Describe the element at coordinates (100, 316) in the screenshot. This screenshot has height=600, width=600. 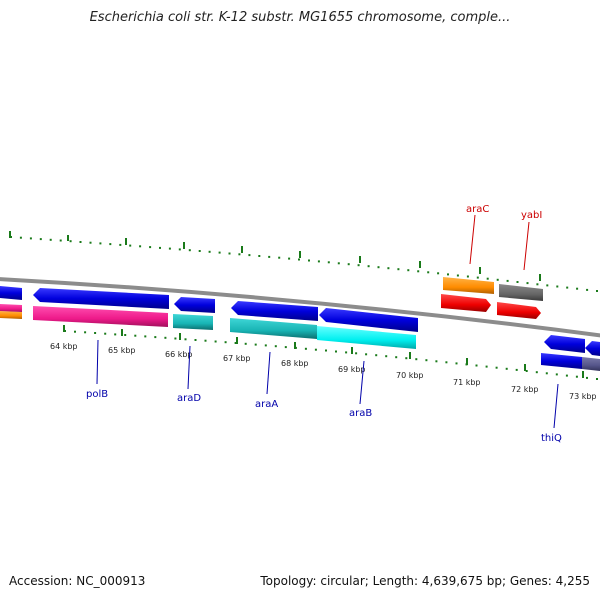
I see `cds-feature-polb` at that location.